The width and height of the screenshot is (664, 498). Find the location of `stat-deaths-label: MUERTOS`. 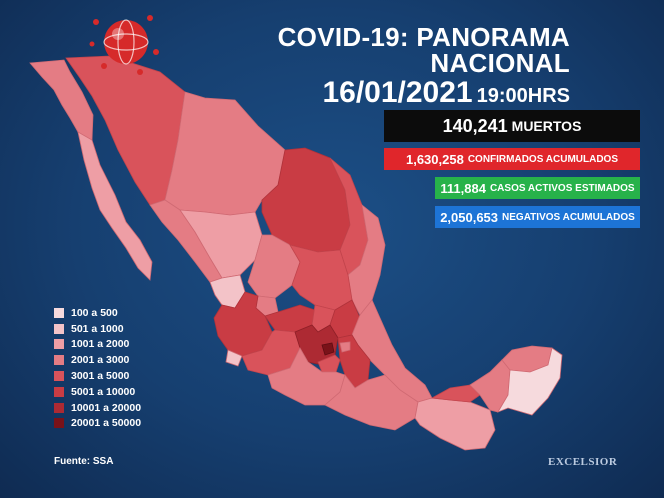

stat-deaths-label: MUERTOS is located at coordinates (546, 126).